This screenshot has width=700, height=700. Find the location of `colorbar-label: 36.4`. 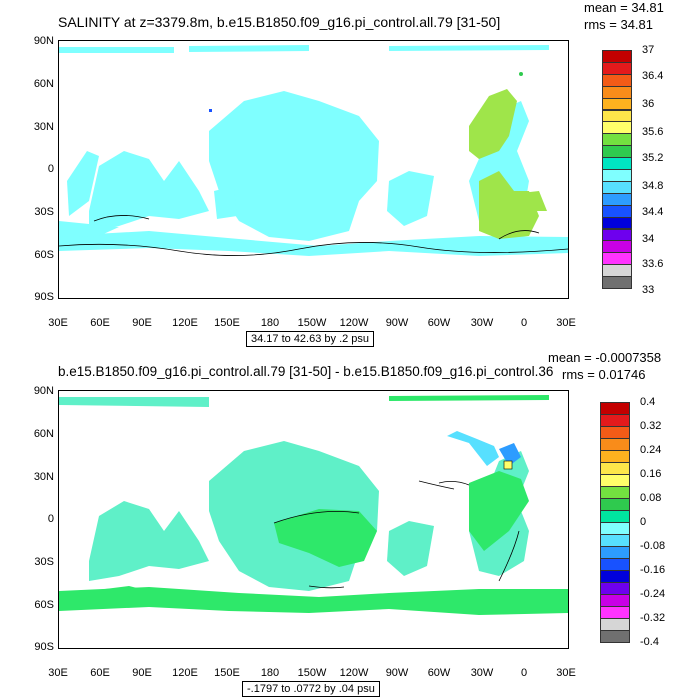

colorbar-label: 36.4 is located at coordinates (653, 76).